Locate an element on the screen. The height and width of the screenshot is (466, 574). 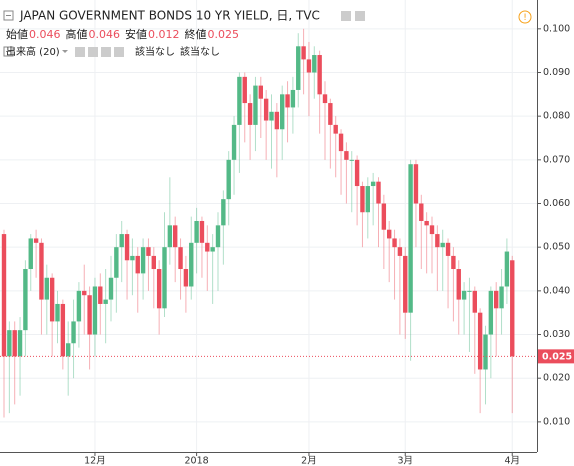
warning-mark: ! is located at coordinates (525, 18).